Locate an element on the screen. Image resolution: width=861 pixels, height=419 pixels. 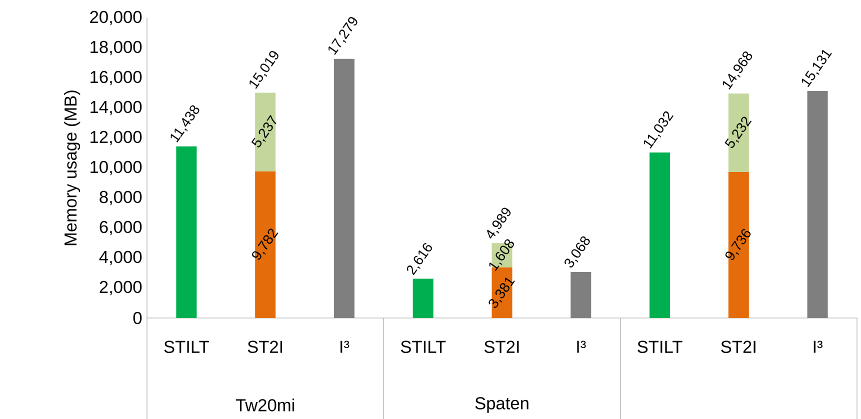
text: Spaten is located at coordinates (501, 405).